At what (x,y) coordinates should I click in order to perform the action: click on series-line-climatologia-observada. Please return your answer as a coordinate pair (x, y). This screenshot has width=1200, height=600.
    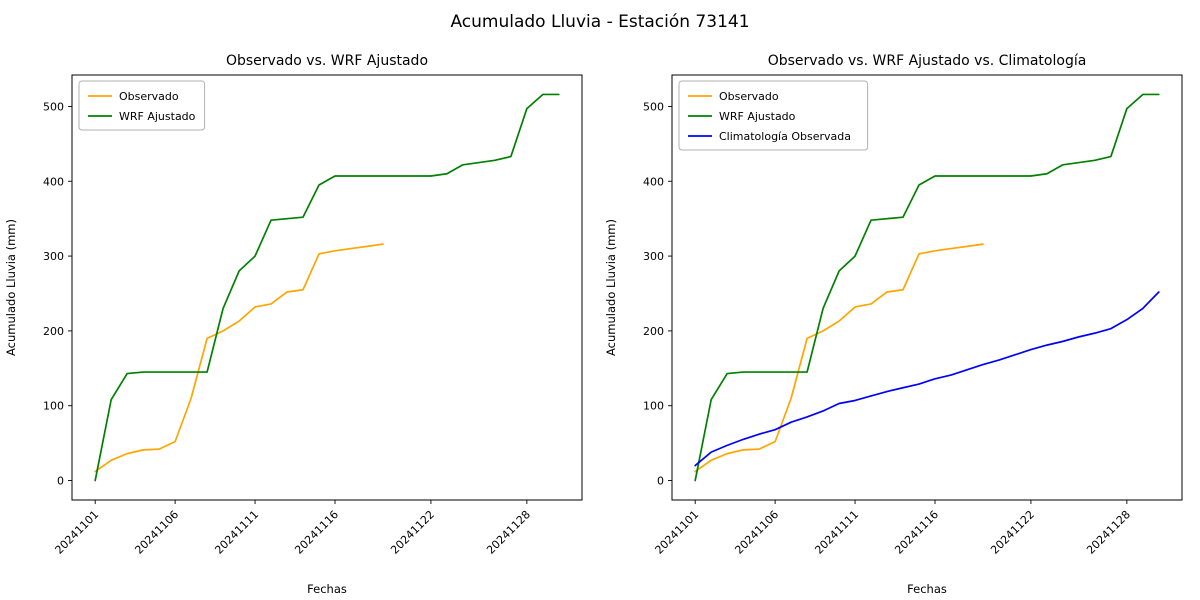
    Looking at the image, I should click on (927, 379).